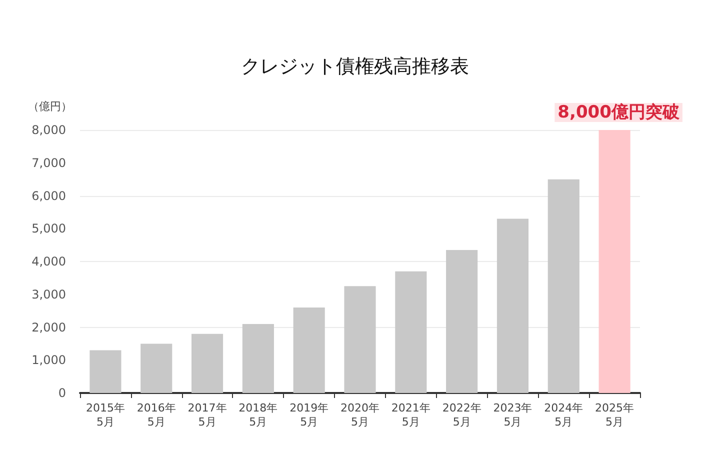 This screenshot has height=474, width=710. Describe the element at coordinates (156, 415) in the screenshot. I see `x-tick-label: 2016年 5月` at that location.